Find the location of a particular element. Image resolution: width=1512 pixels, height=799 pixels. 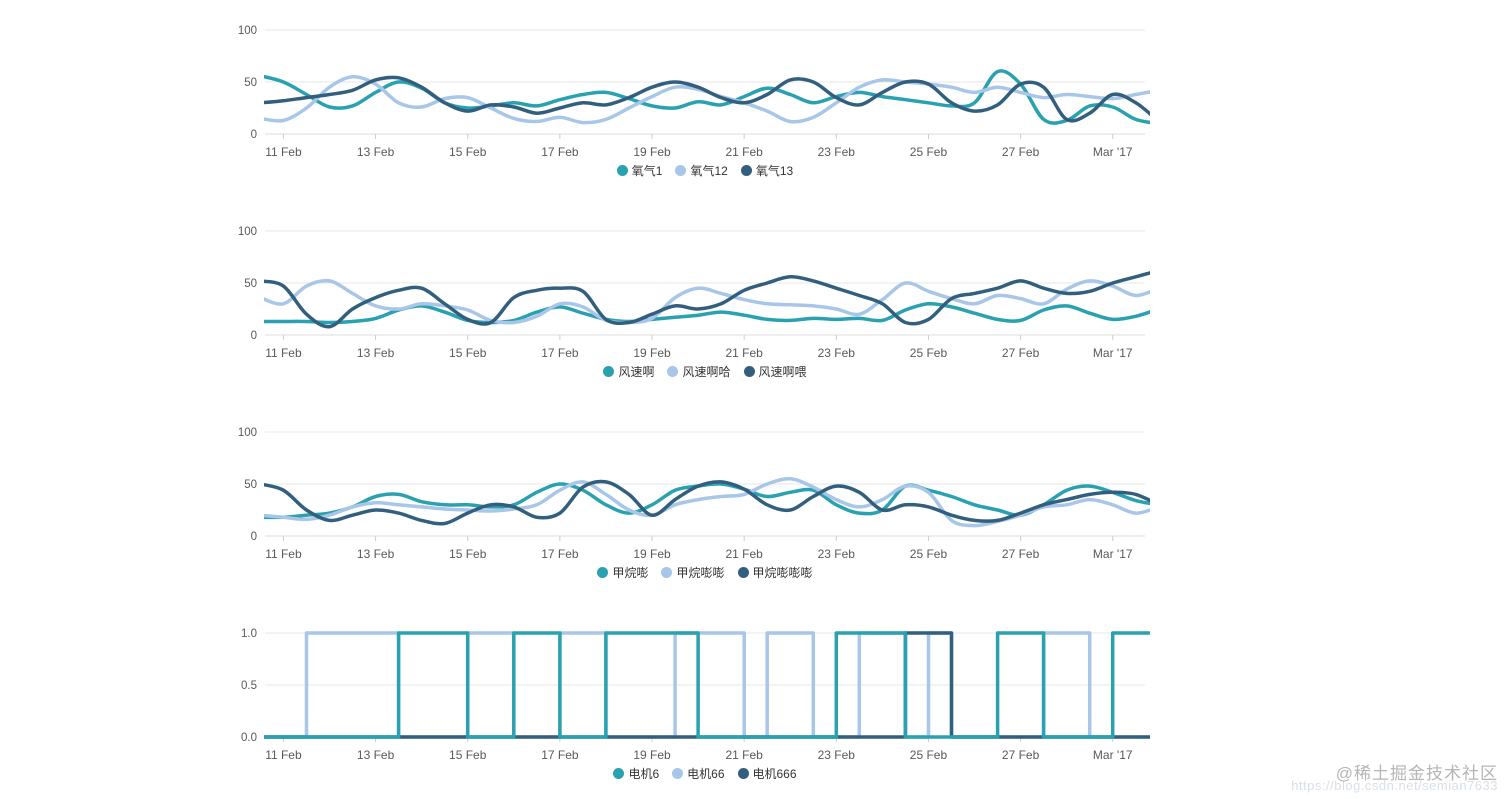

legend-item-甲烷嘭嘭嘭: 甲烷嘭嘭嘭 is located at coordinates (775, 572).